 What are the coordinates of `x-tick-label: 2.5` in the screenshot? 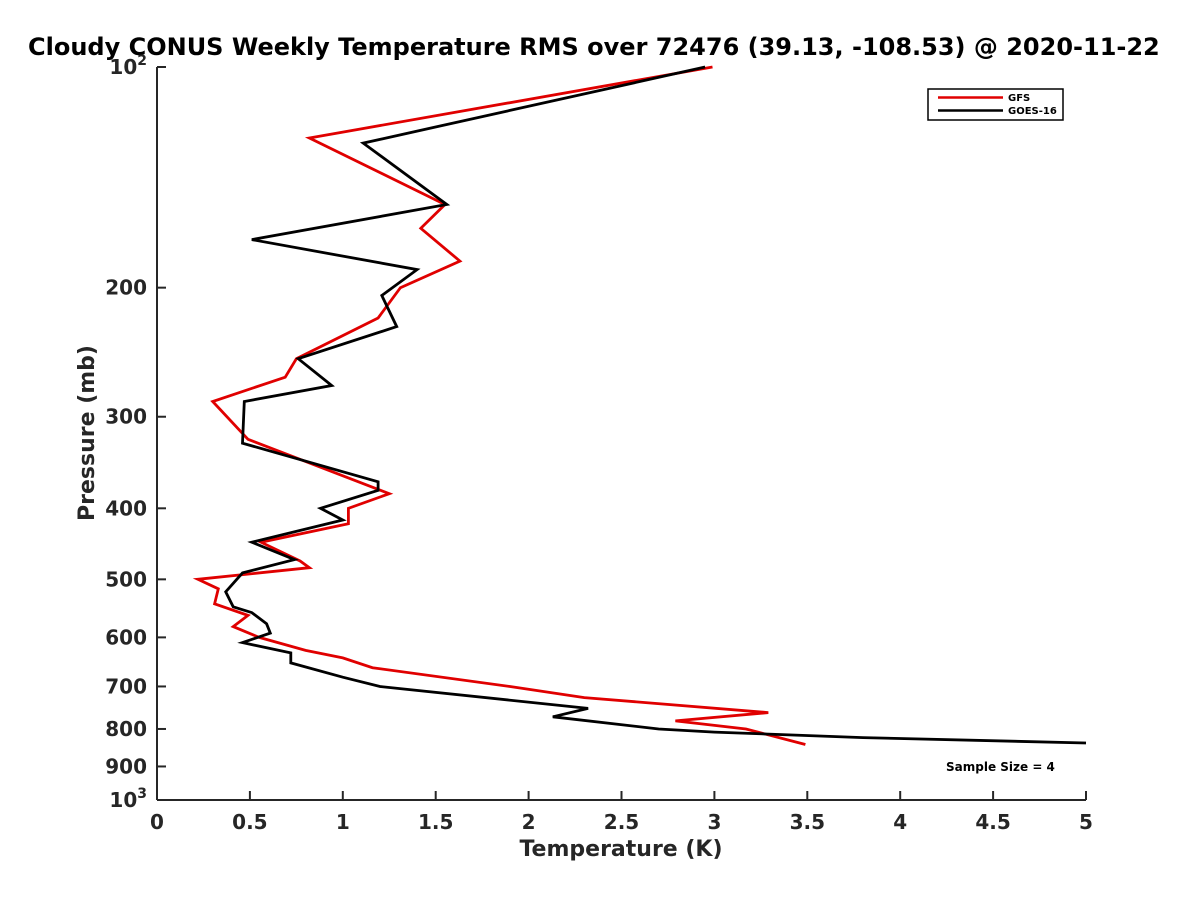 It's located at (621, 822).